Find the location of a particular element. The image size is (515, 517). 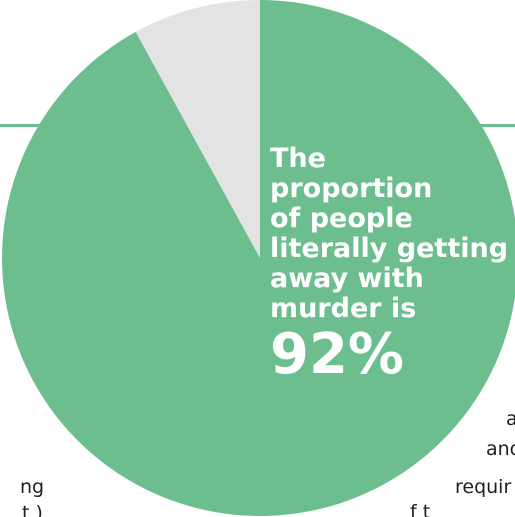

divider-line-right is located at coordinates (497, 125).